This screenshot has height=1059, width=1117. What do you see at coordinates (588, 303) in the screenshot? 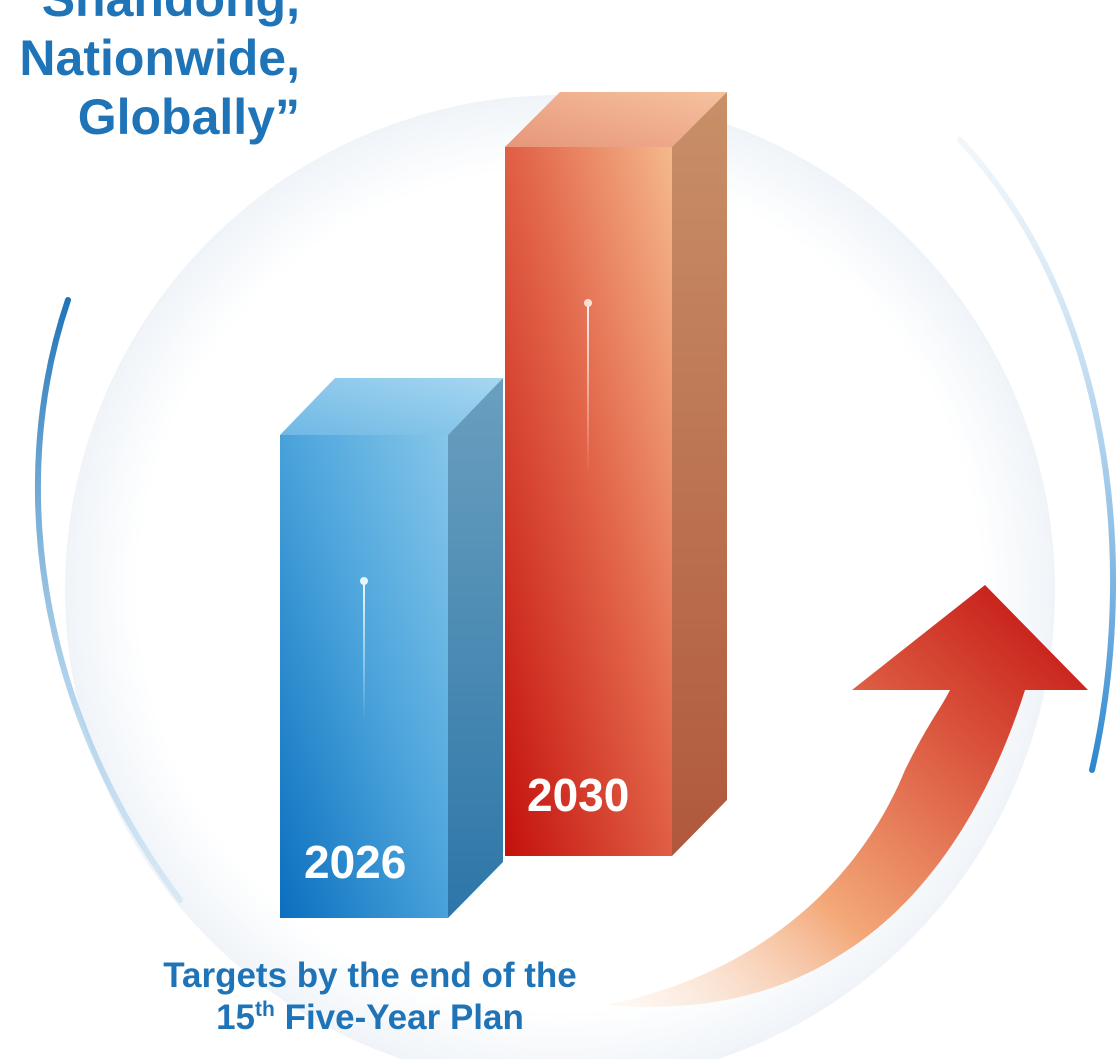
I see `bar-2030-sparkle-dot` at bounding box center [588, 303].